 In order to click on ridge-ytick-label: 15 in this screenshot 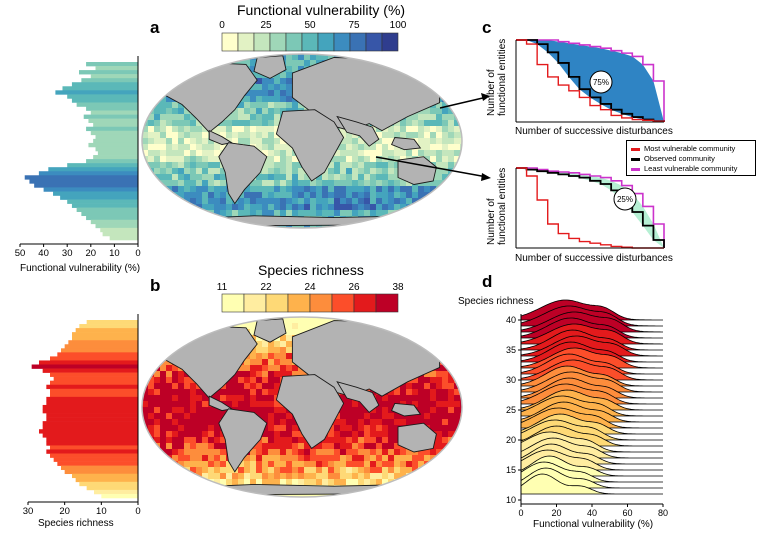, I will do `click(511, 470)`.